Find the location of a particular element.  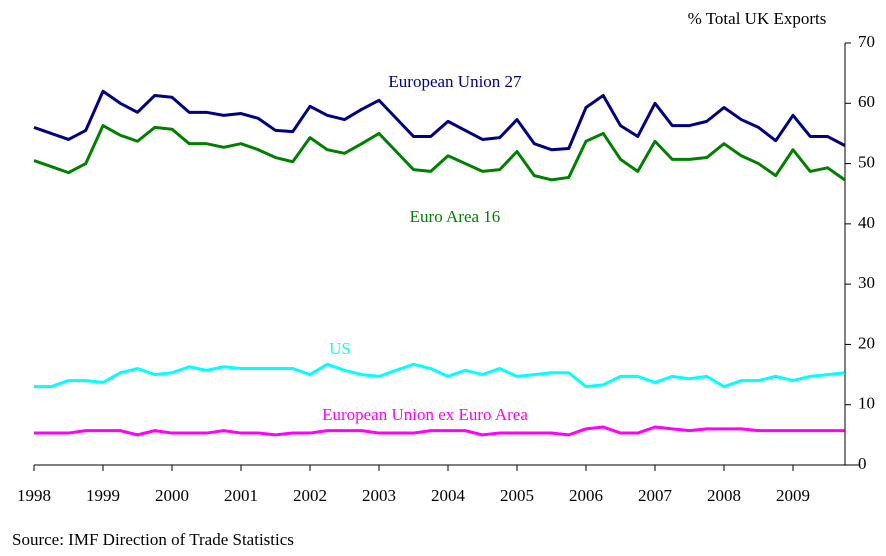

series-label: European Union ex Euro Area is located at coordinates (425, 414).